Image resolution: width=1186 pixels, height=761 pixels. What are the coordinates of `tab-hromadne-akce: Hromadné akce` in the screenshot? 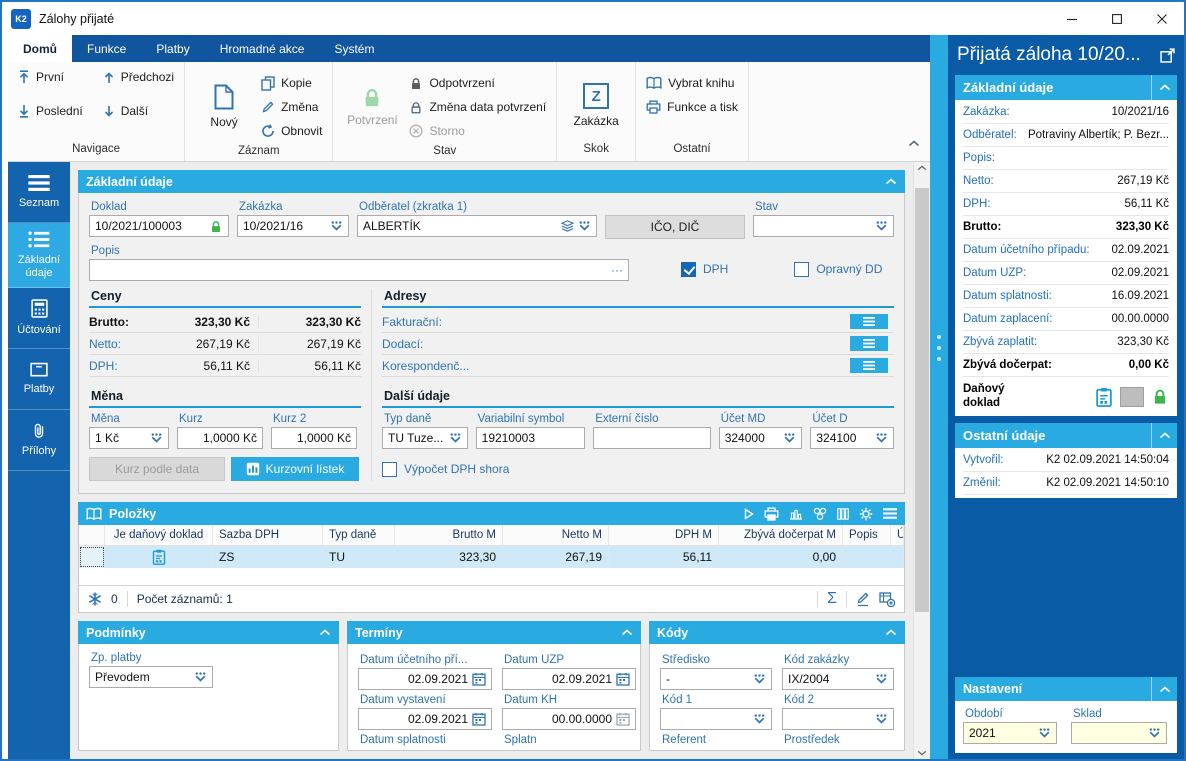 It's located at (262, 48).